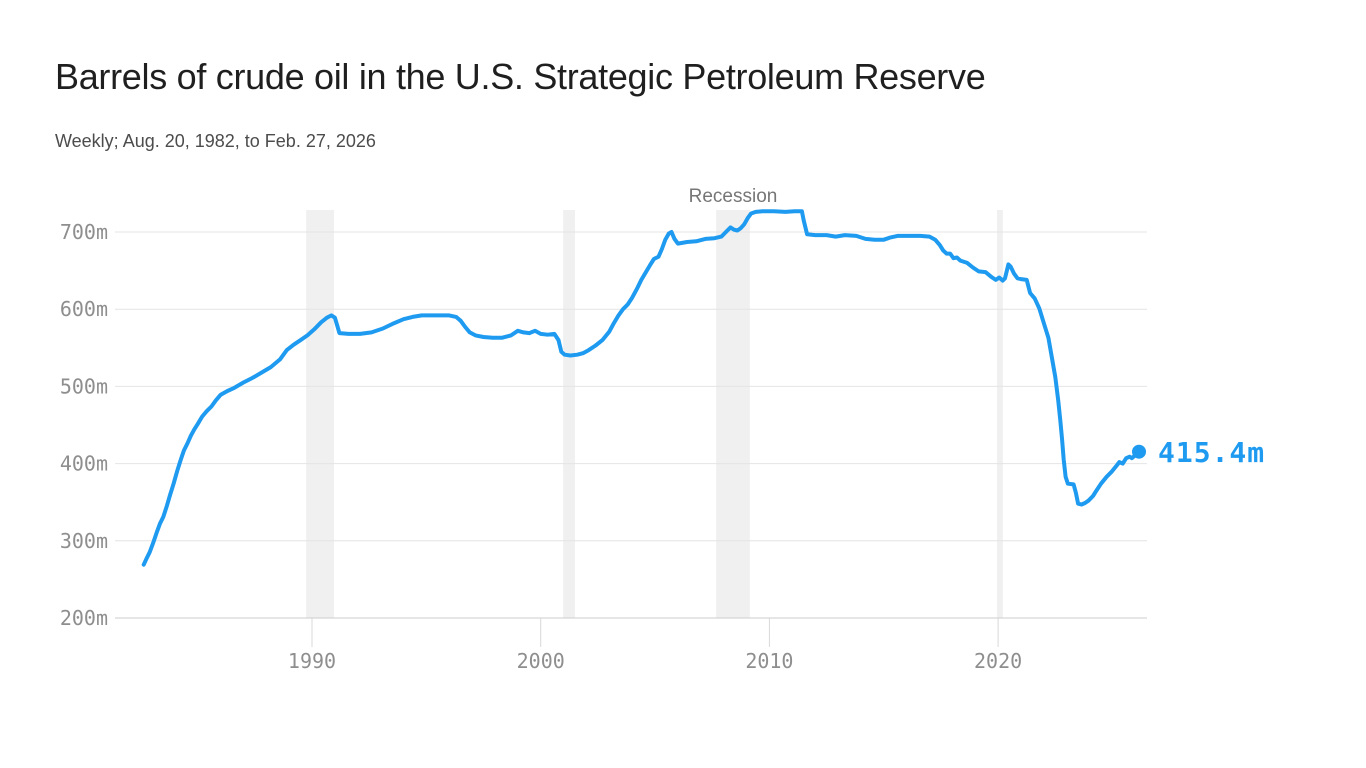 The height and width of the screenshot is (768, 1366). I want to click on y-tick-label: 700m, so click(84, 232).